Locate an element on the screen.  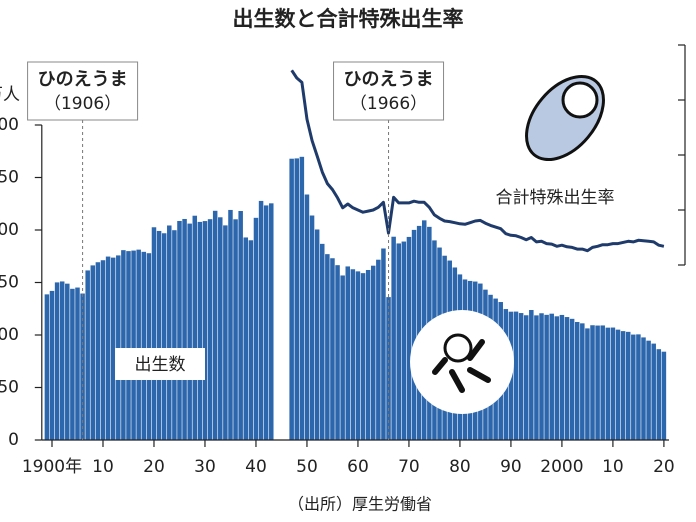
mother-icon is located at coordinates (565, 118).